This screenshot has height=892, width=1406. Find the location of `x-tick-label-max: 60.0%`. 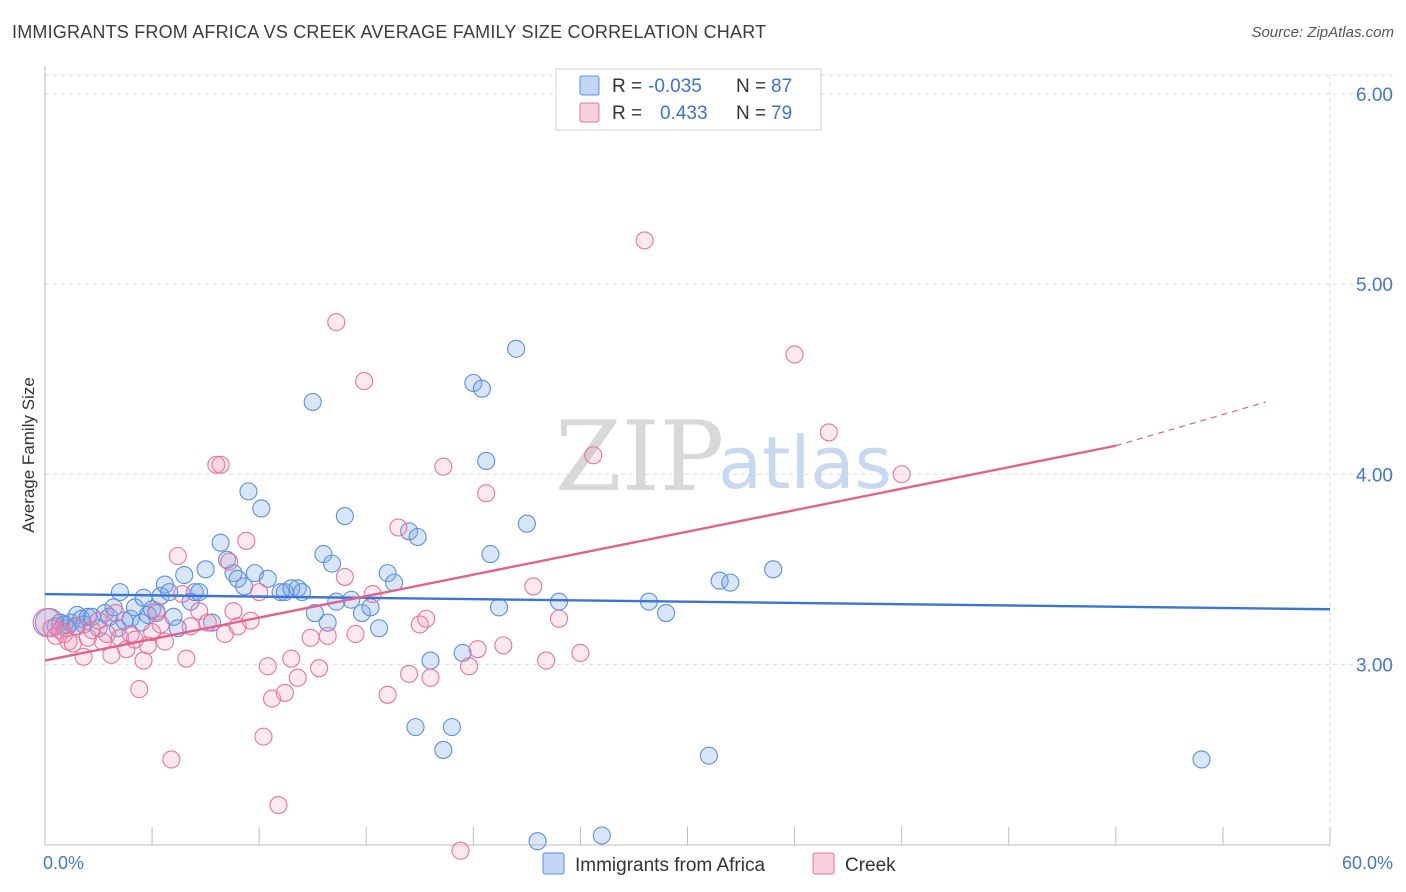

x-tick-label-max: 60.0% is located at coordinates (1367, 863).